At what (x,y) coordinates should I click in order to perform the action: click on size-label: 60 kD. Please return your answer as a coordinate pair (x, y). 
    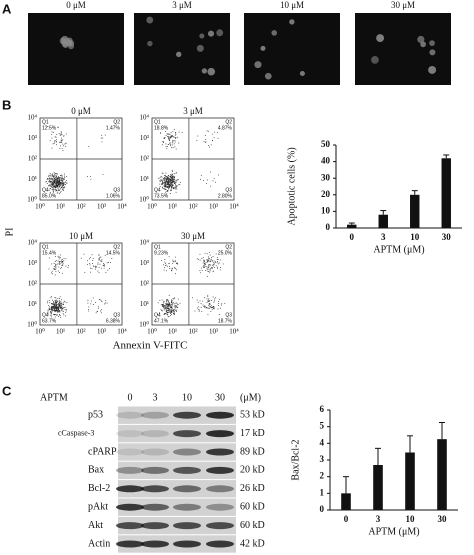
    Looking at the image, I should click on (252, 525).